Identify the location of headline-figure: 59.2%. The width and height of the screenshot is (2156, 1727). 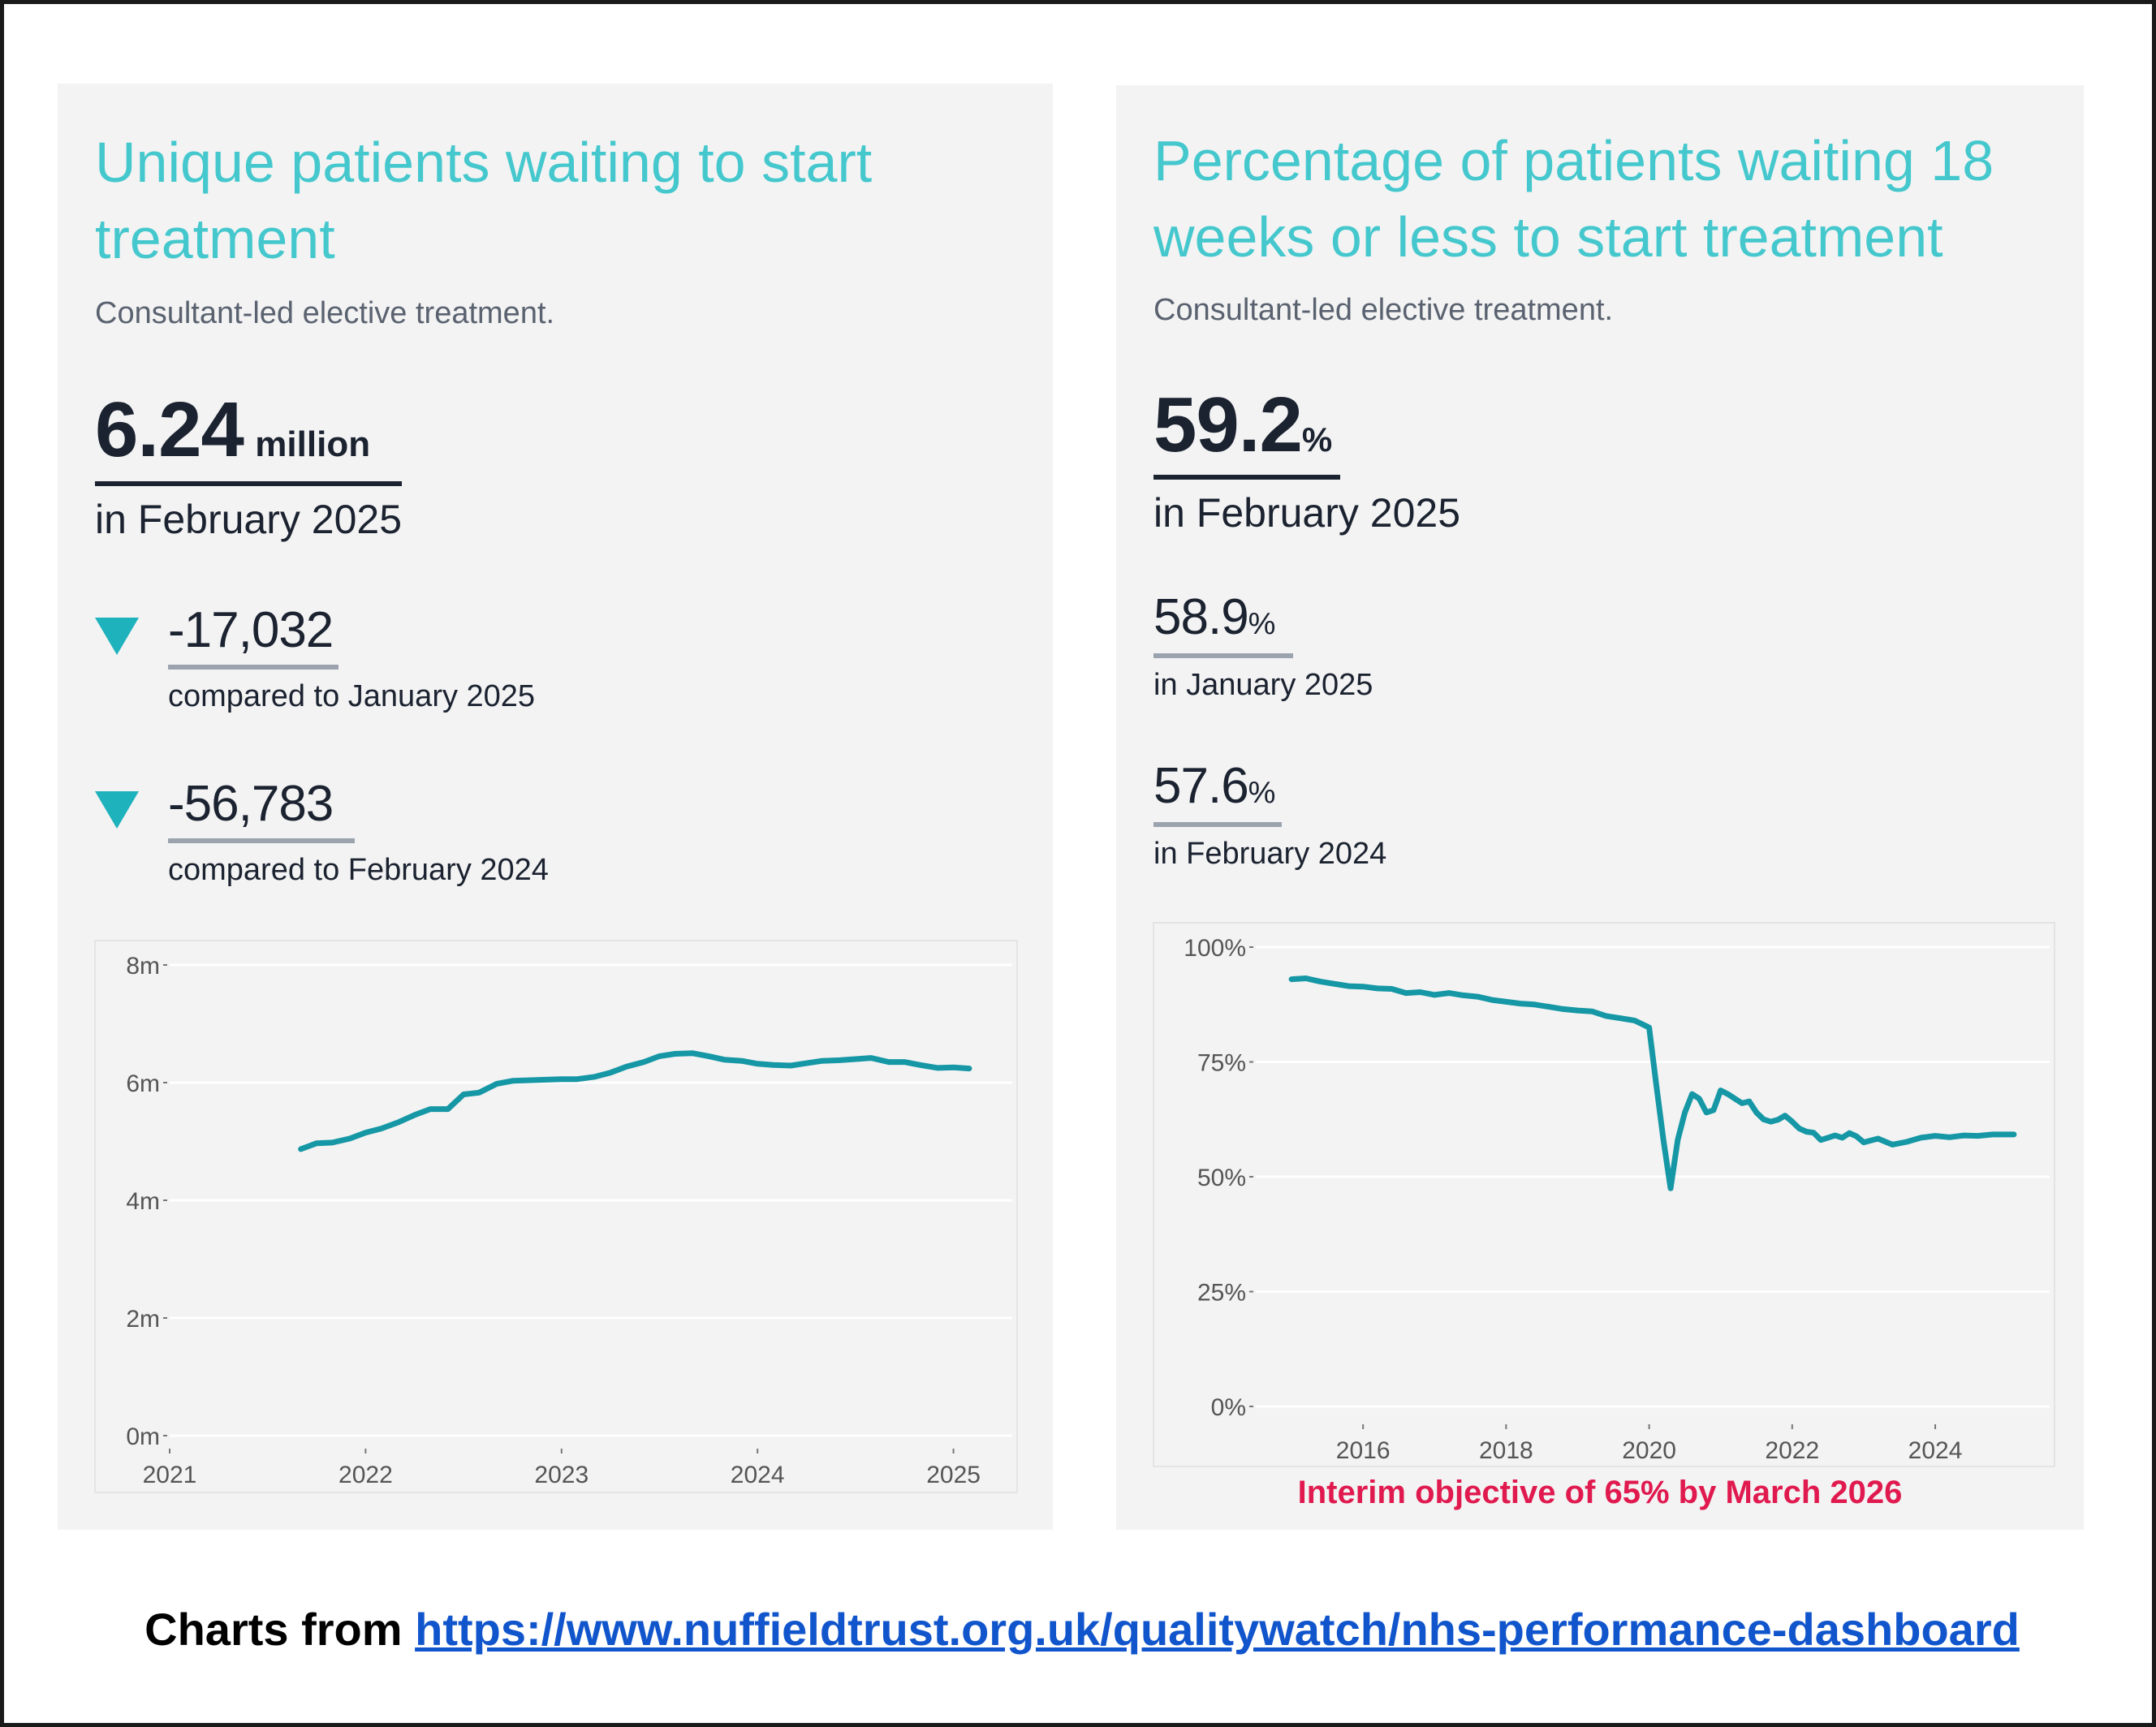
(1242, 426).